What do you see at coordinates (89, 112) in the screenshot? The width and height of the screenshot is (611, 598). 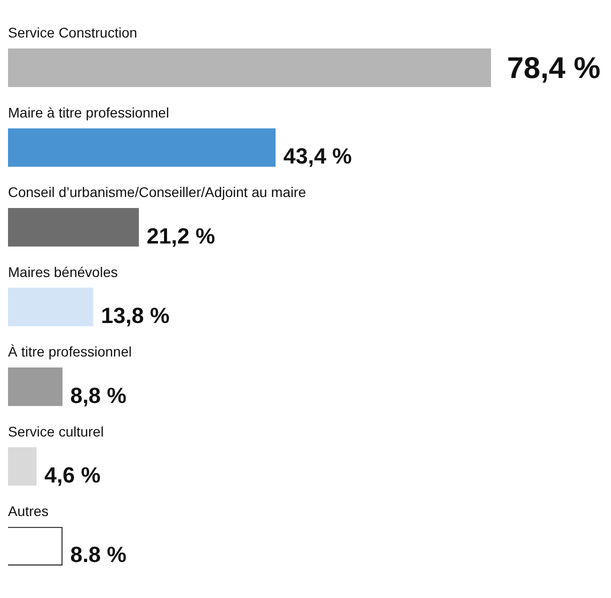 I see `y-tick-label: Maire à titre professionnel` at bounding box center [89, 112].